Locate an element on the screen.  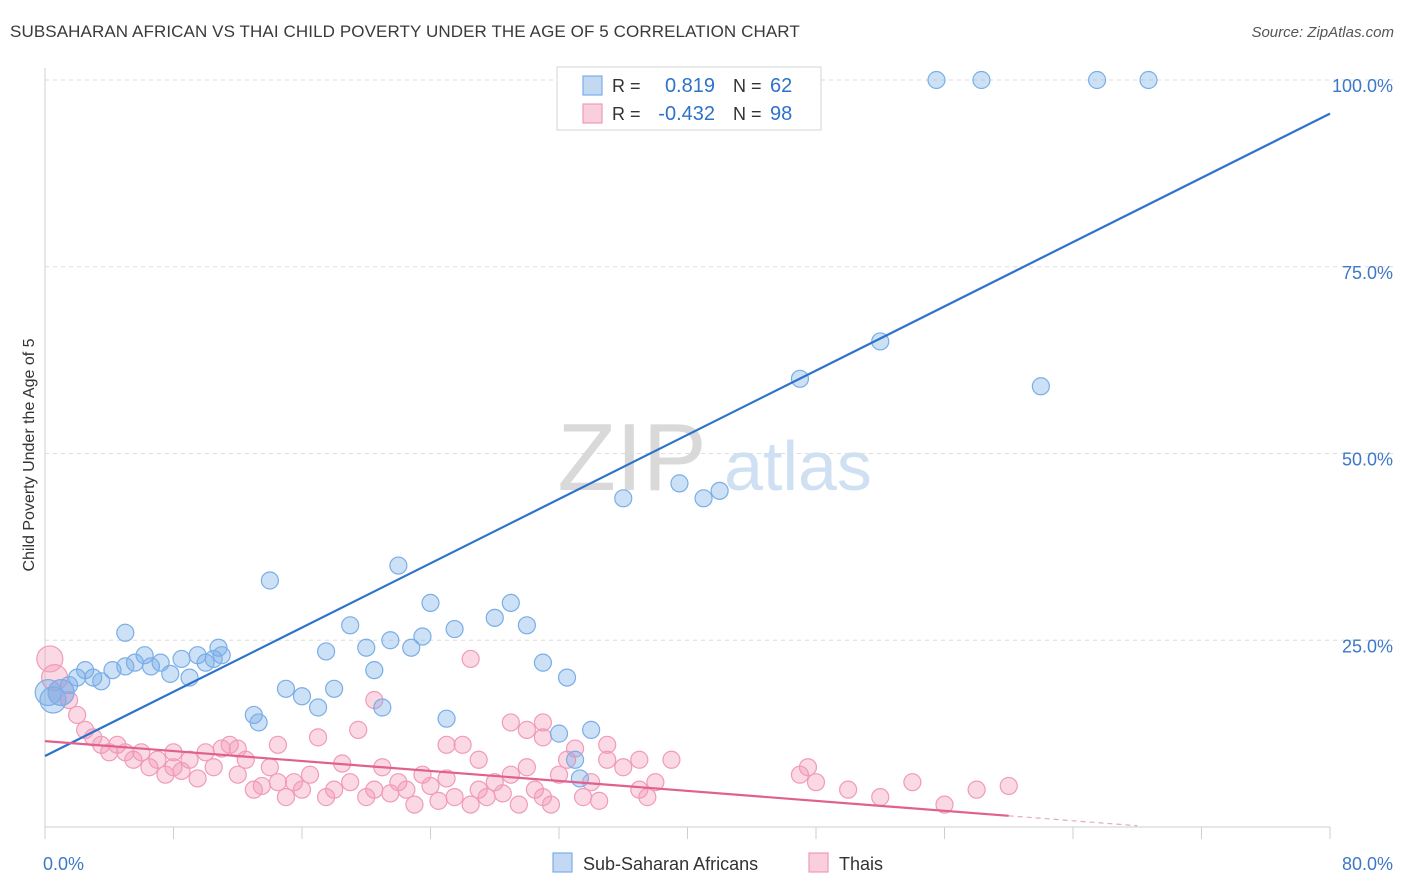
y-tick-label: 100.0% is located at coordinates (1362, 86).